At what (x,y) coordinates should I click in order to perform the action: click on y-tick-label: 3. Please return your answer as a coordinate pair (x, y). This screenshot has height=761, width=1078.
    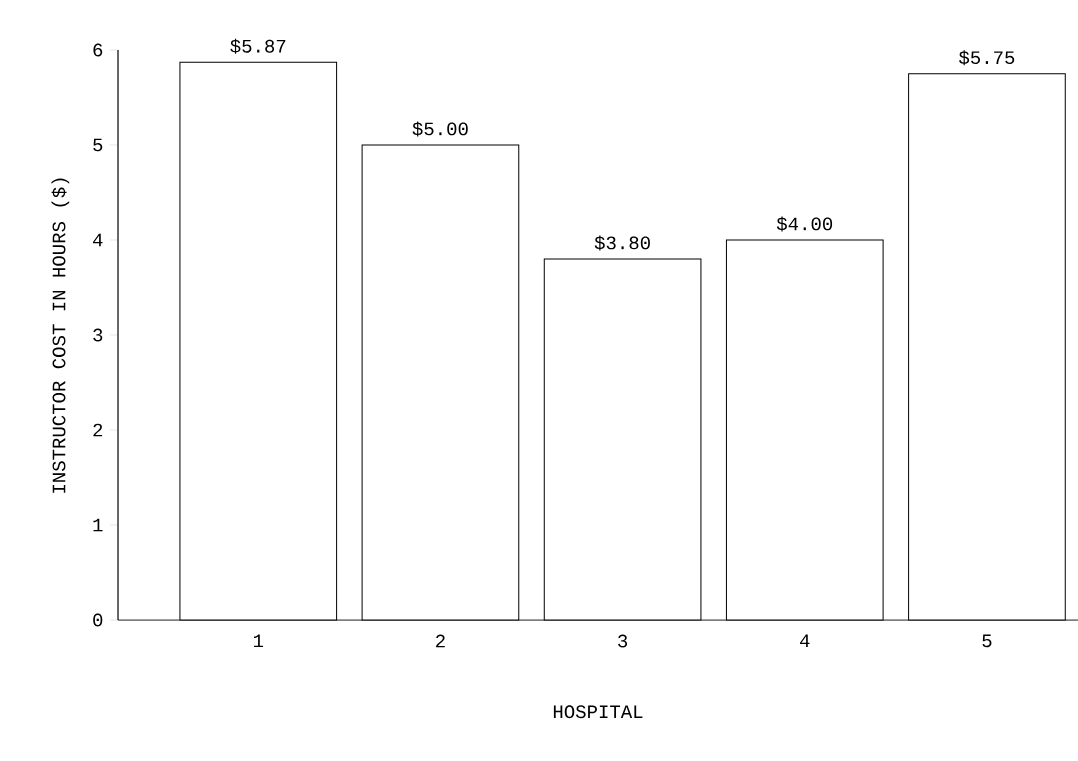
    Looking at the image, I should click on (98, 335).